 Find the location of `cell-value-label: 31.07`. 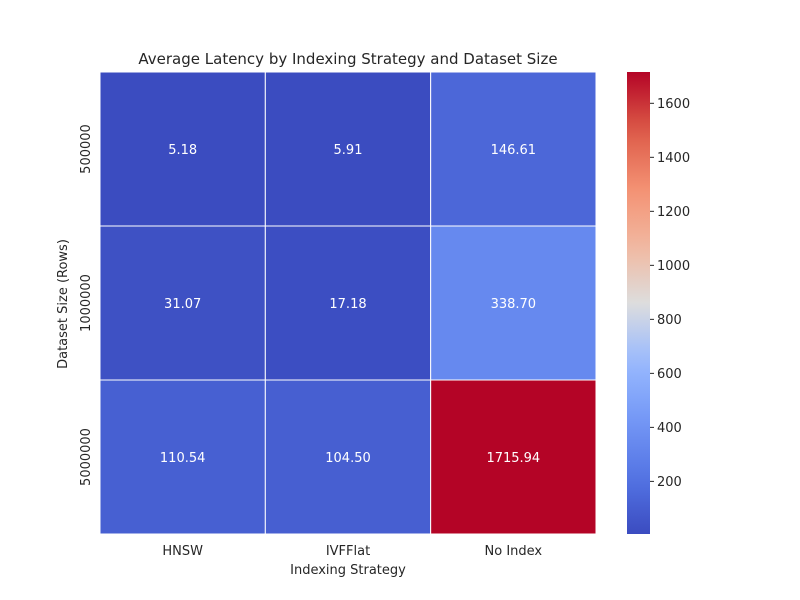

cell-value-label: 31.07 is located at coordinates (182, 304).